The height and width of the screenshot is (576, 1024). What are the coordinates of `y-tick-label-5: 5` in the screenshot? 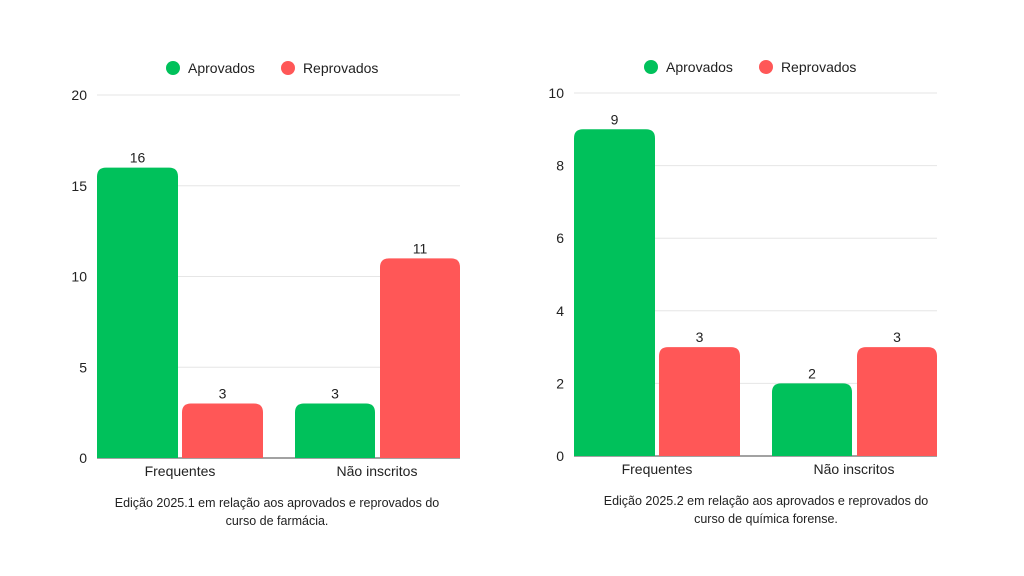 It's located at (83, 367).